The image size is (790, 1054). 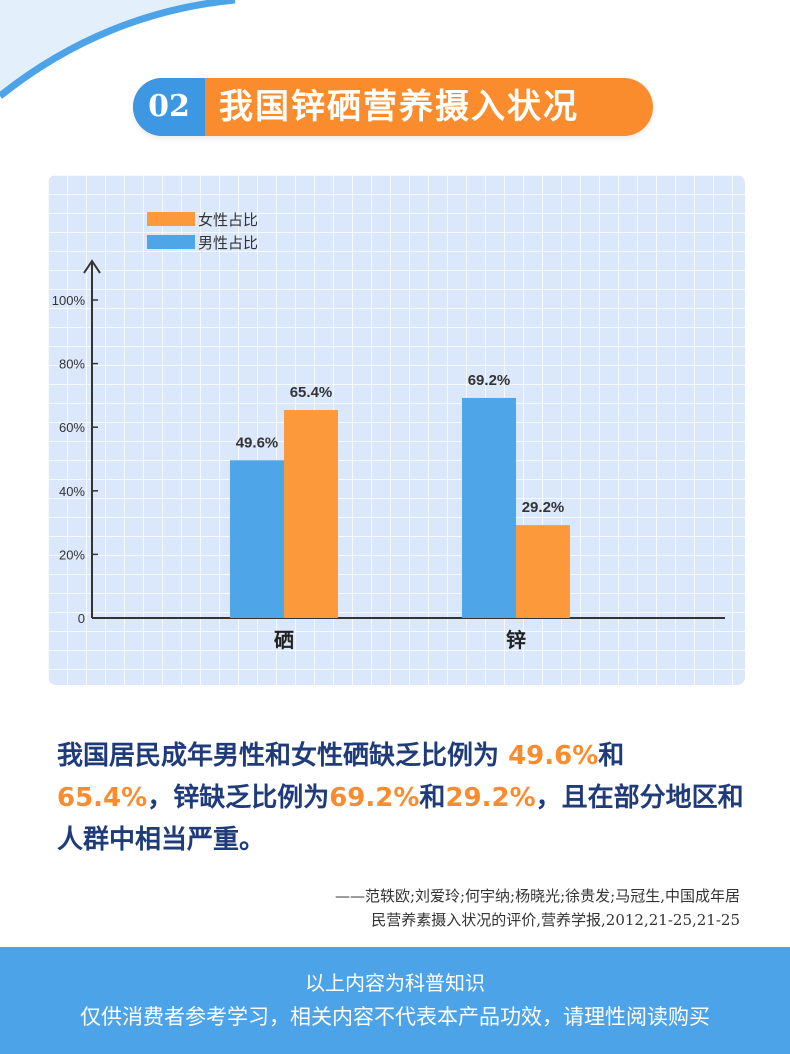 What do you see at coordinates (516, 640) in the screenshot?
I see `category-label: 锌` at bounding box center [516, 640].